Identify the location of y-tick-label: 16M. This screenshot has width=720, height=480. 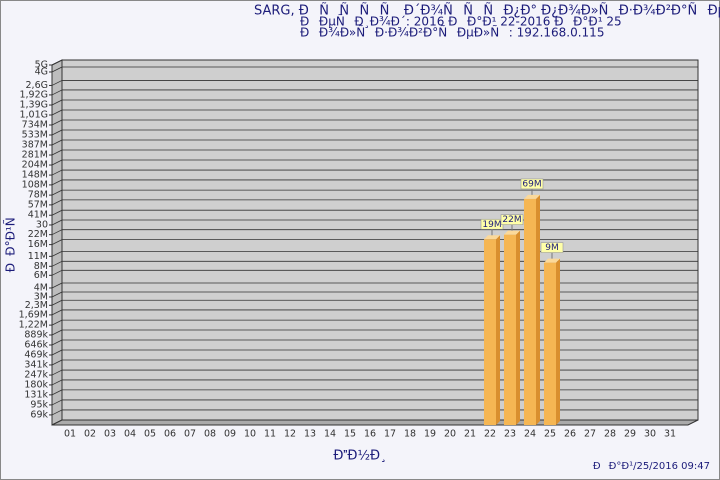
(38, 244).